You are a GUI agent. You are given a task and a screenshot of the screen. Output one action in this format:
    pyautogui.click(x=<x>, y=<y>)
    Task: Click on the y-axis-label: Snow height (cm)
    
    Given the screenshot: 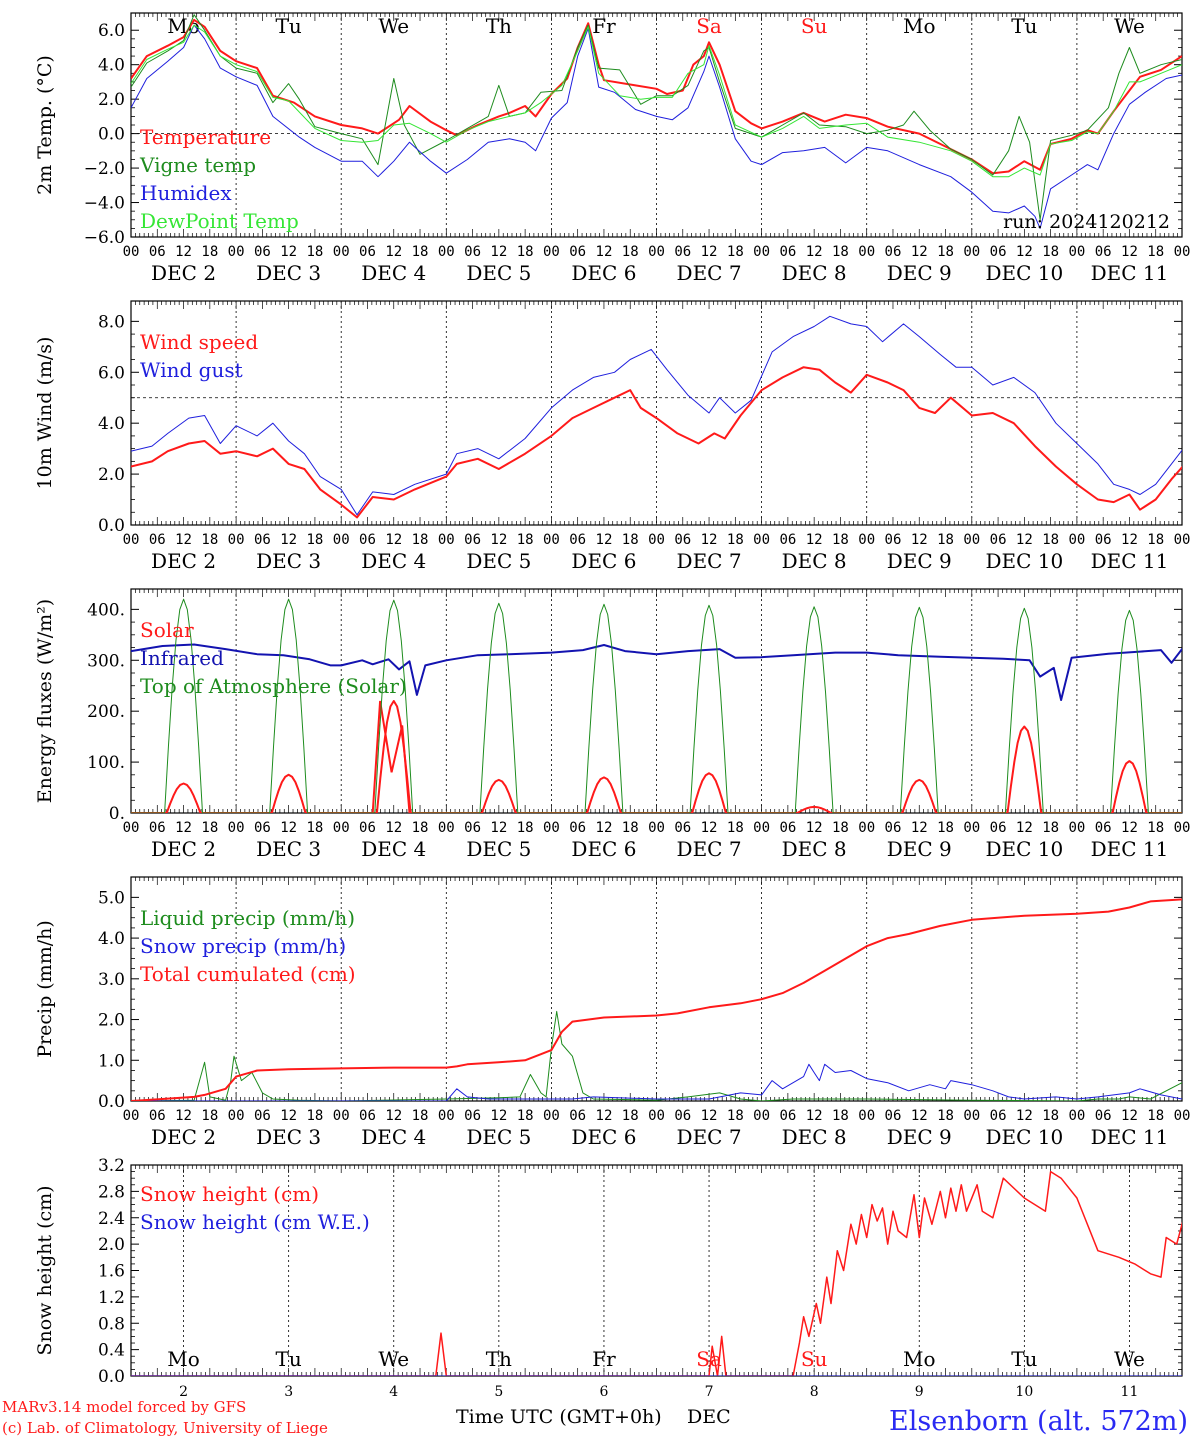 What is the action you would take?
    pyautogui.click(x=45, y=1270)
    